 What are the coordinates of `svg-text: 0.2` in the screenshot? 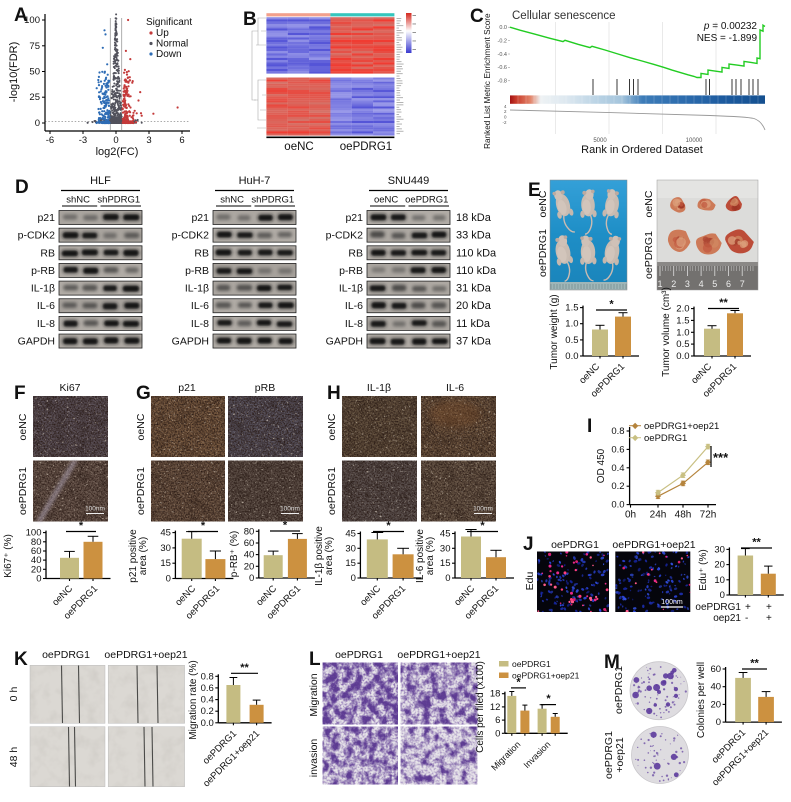 It's located at (617, 486).